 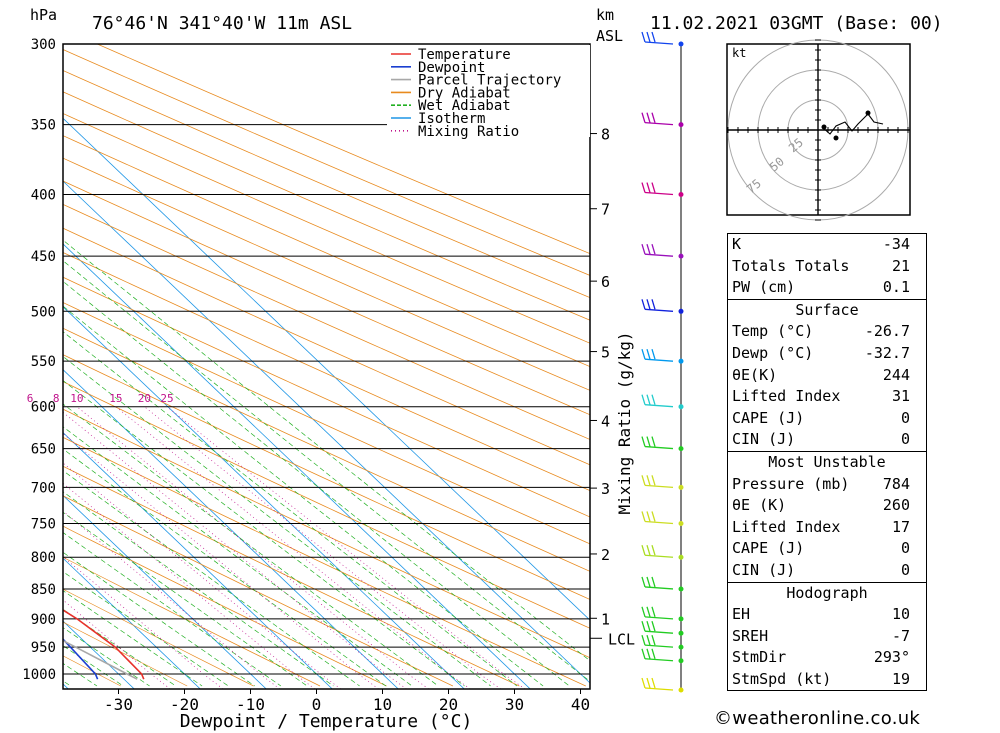 What do you see at coordinates (827, 615) in the screenshot?
I see `indices-row: EH 10` at bounding box center [827, 615].